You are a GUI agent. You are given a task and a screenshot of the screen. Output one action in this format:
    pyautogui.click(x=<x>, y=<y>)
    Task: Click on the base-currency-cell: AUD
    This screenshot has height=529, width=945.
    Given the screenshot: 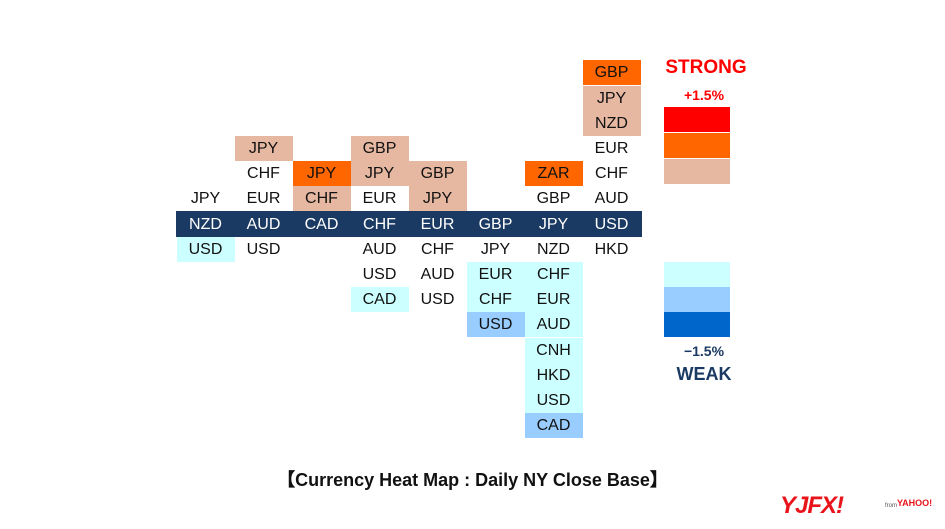 What is the action you would take?
    pyautogui.click(x=263, y=224)
    